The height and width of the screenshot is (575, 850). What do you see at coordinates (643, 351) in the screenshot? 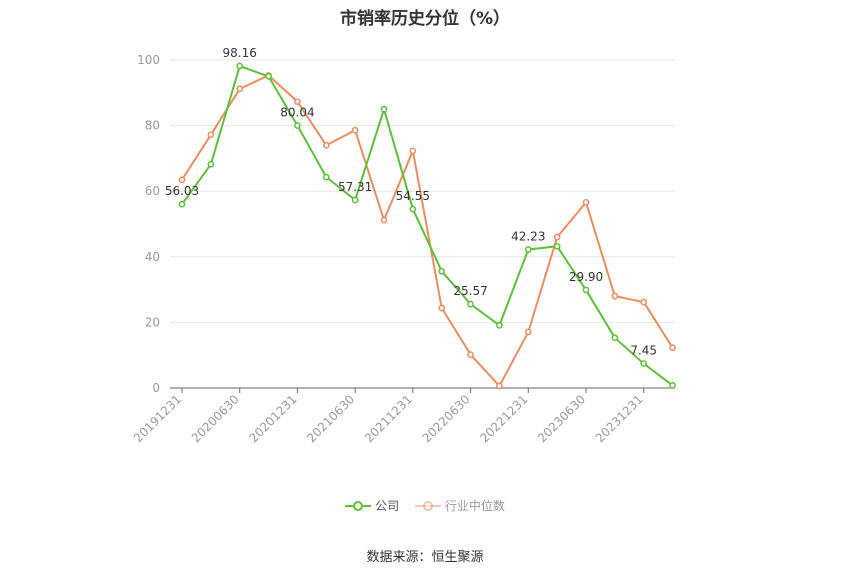
I see `data-label: 7.45` at bounding box center [643, 351].